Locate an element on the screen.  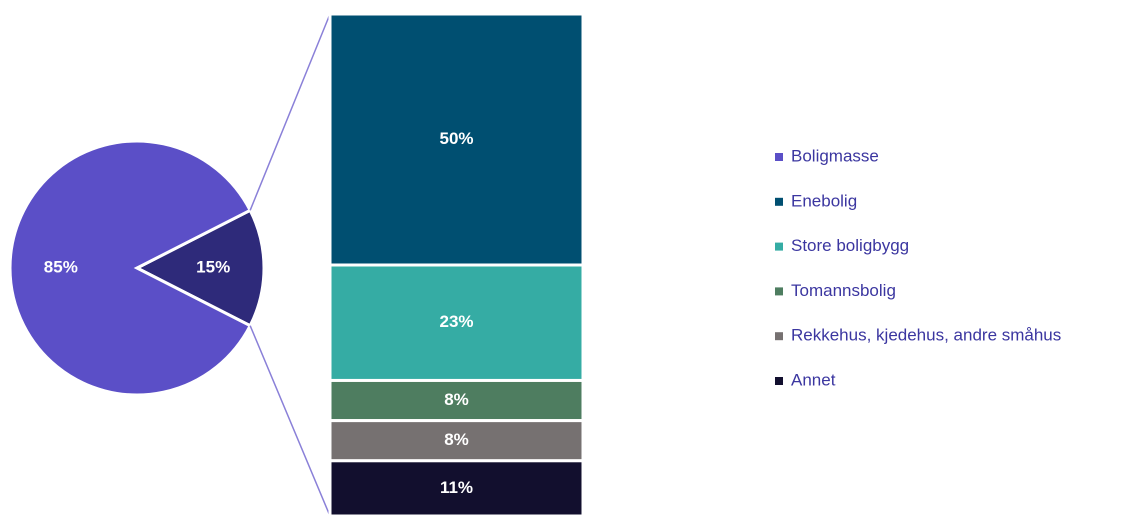
legend-label: Enebolig is located at coordinates (824, 200).